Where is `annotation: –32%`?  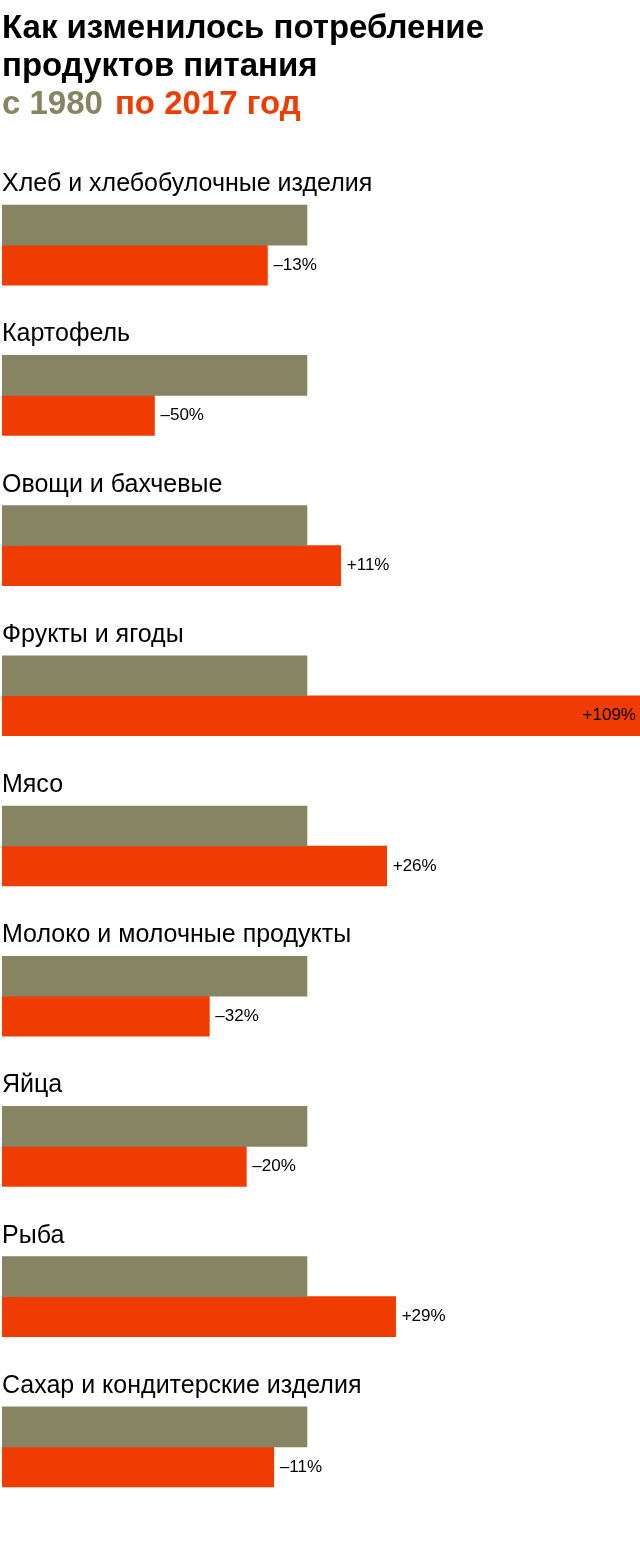
annotation: –32% is located at coordinates (237, 1015).